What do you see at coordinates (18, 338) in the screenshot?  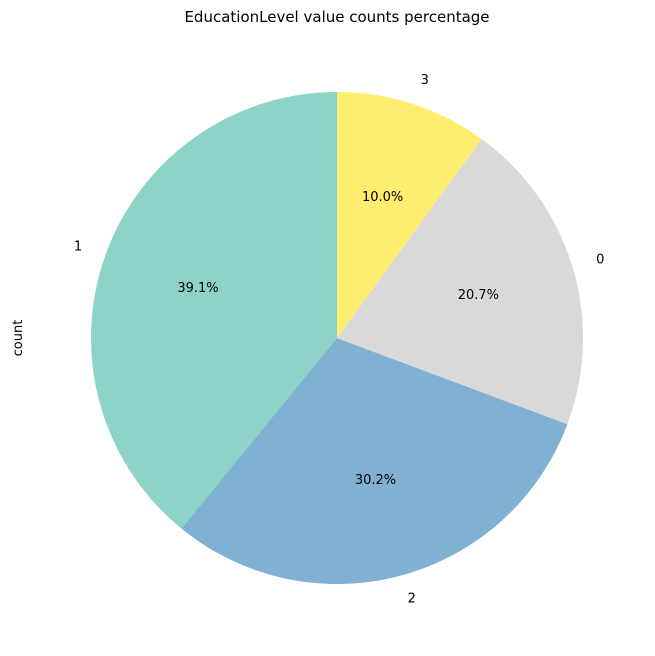 I see `y-axis-label: count` at bounding box center [18, 338].